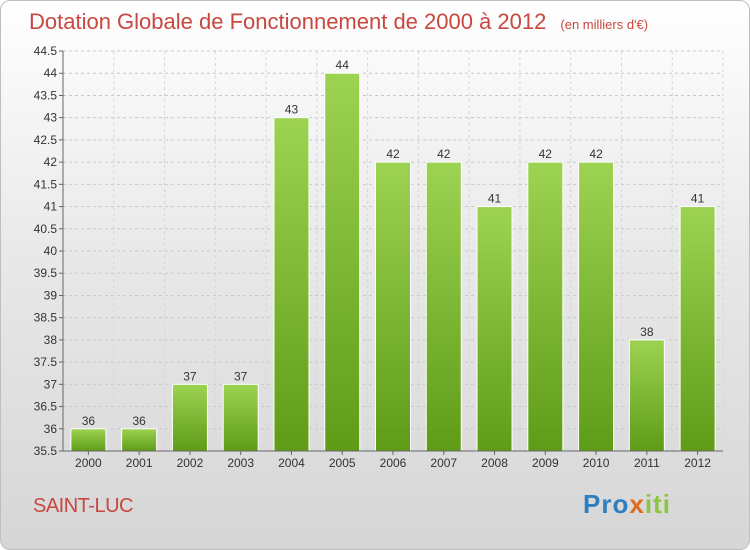  Describe the element at coordinates (46, 407) in the screenshot. I see `y-tick-label: 36.5` at that location.